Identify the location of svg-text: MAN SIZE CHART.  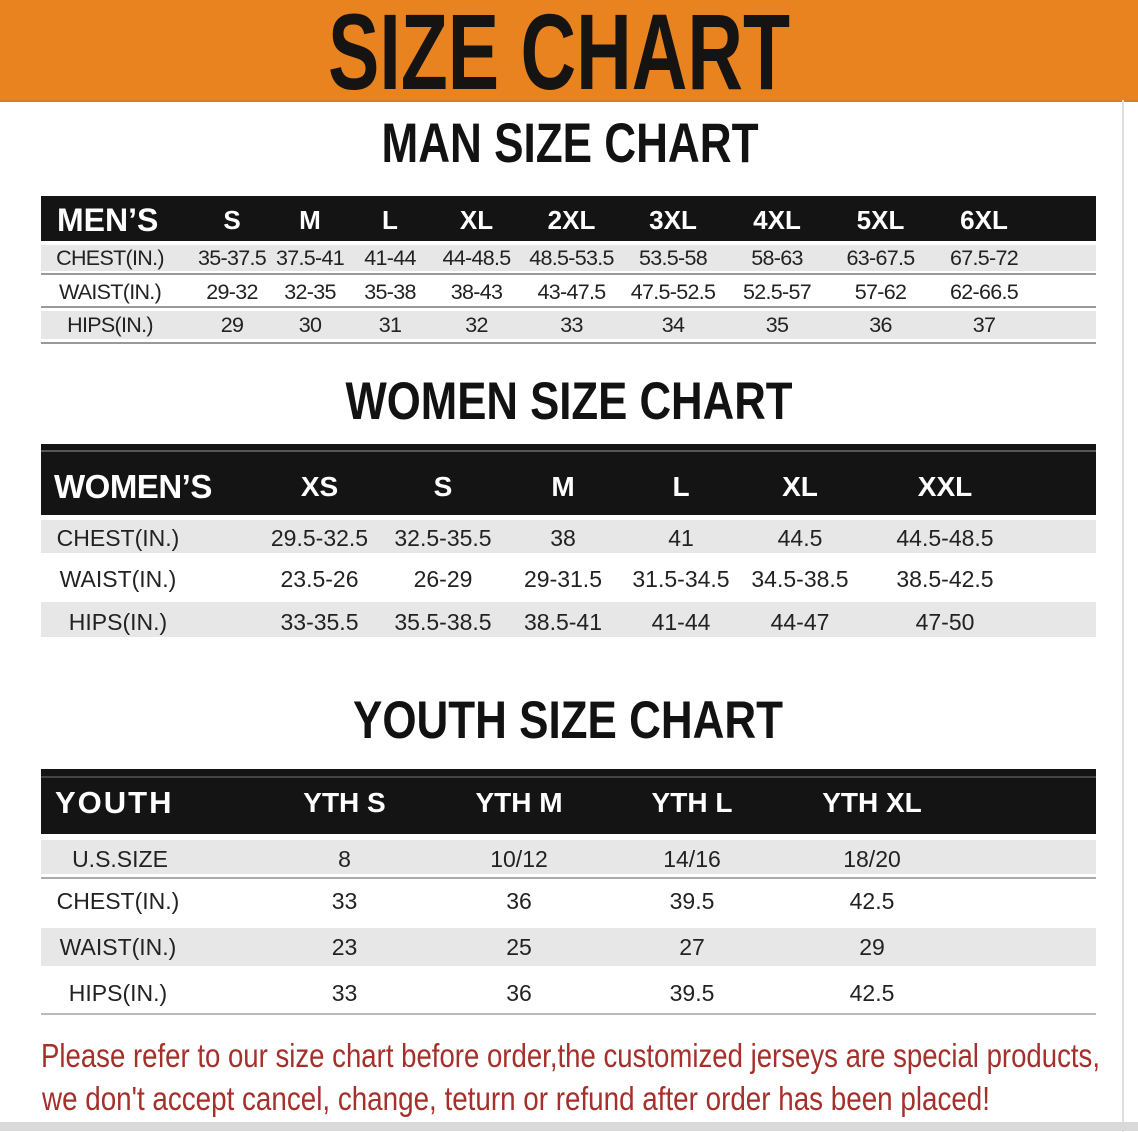
(570, 142).